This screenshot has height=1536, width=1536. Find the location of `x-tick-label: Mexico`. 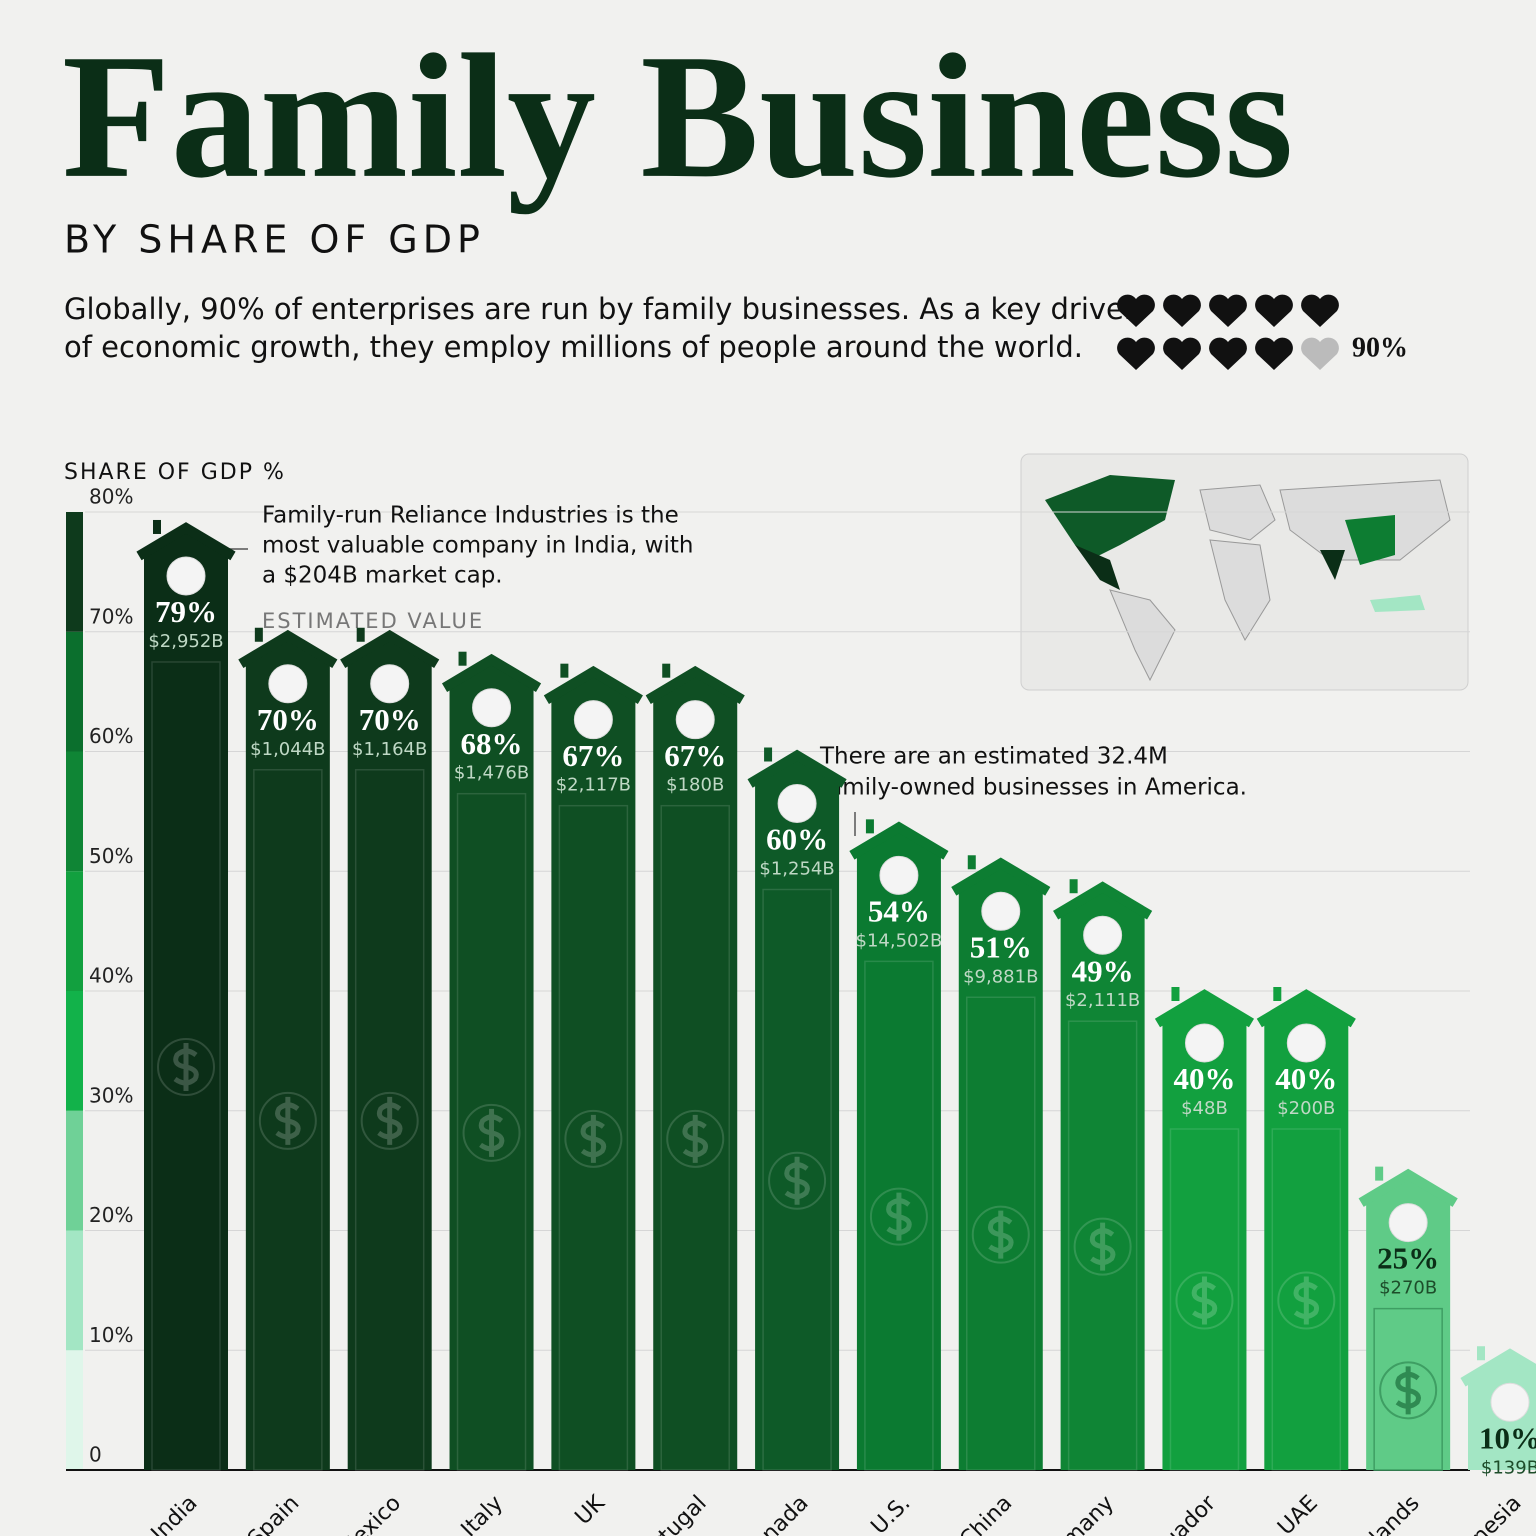

x-tick-label: Mexico is located at coordinates (370, 1513).